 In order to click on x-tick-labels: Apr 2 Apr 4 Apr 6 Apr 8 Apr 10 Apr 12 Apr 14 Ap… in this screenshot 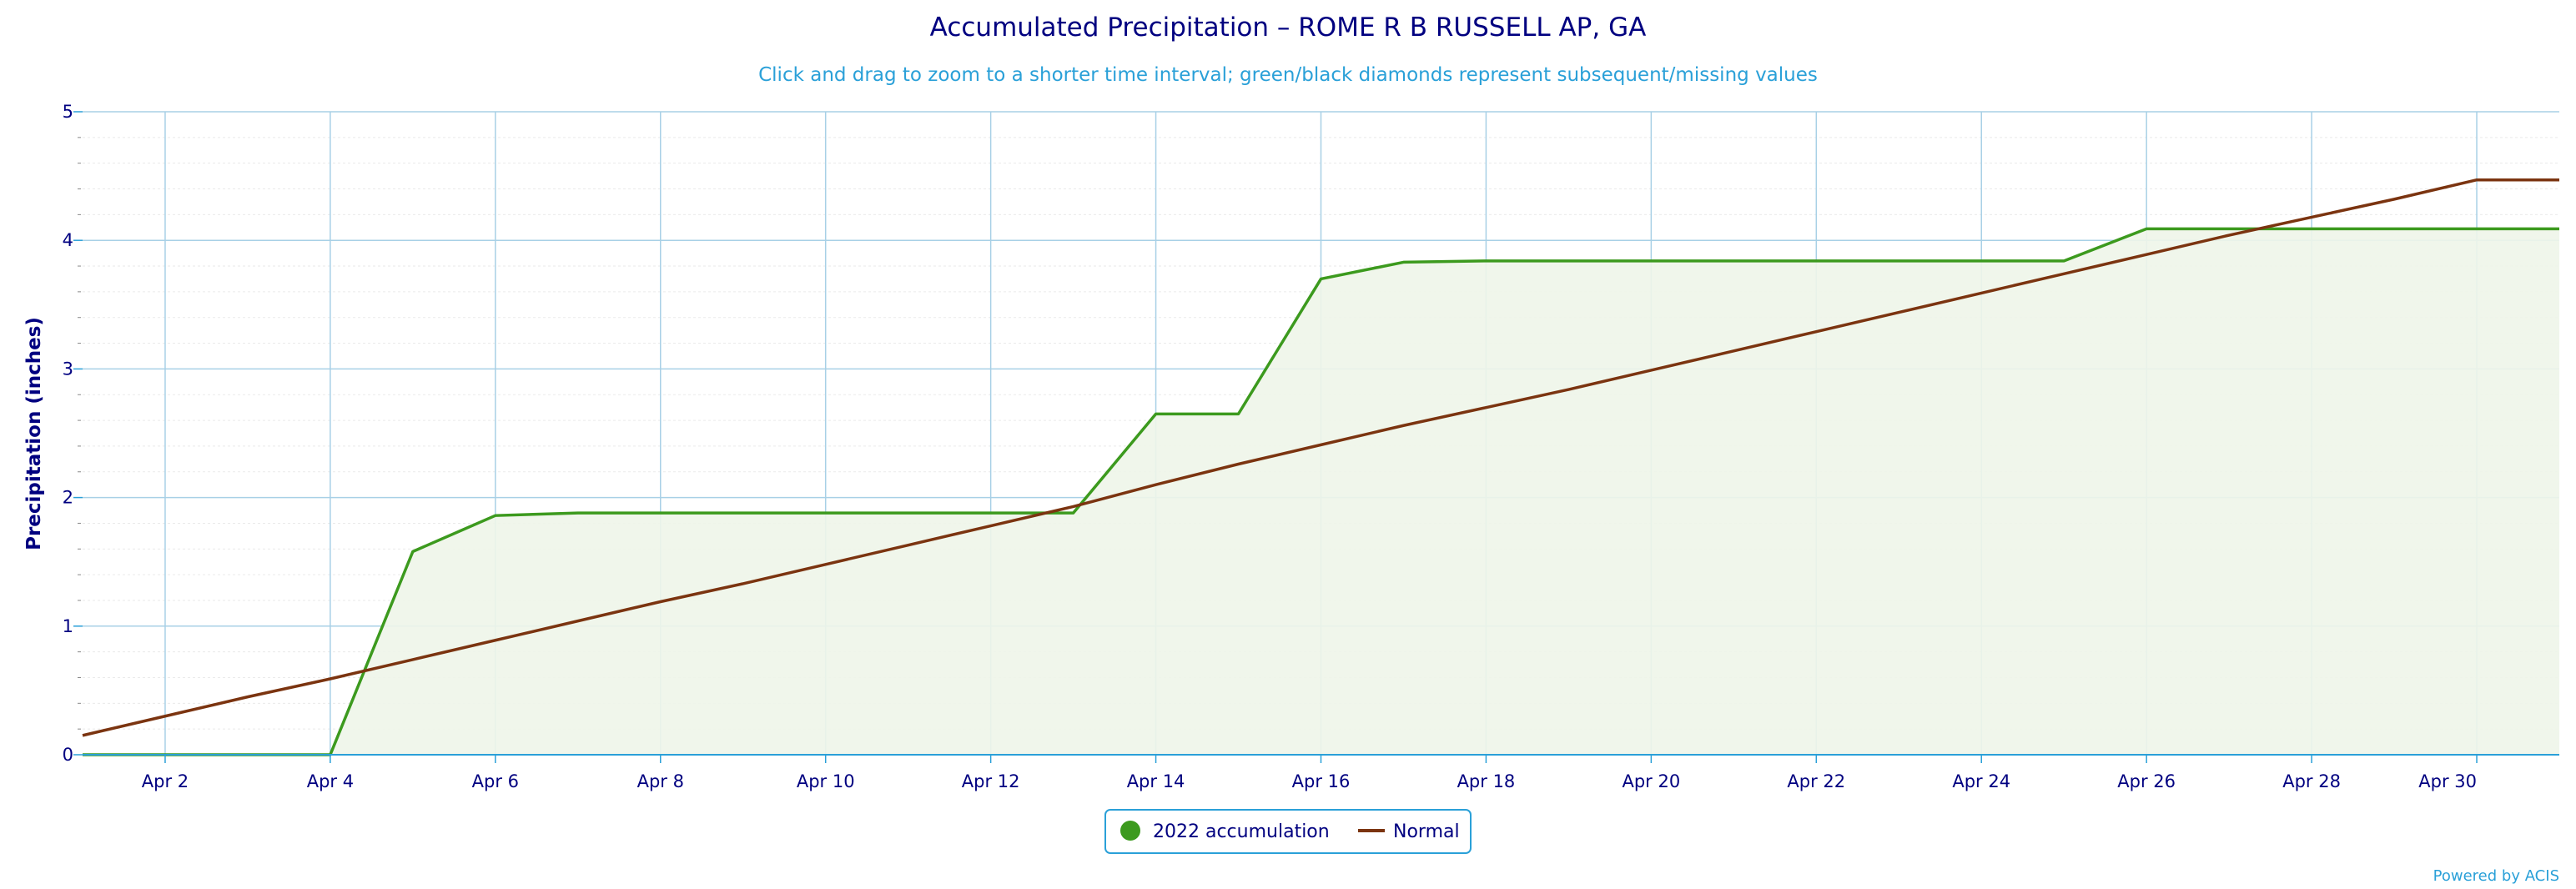, I will do `click(1309, 781)`.